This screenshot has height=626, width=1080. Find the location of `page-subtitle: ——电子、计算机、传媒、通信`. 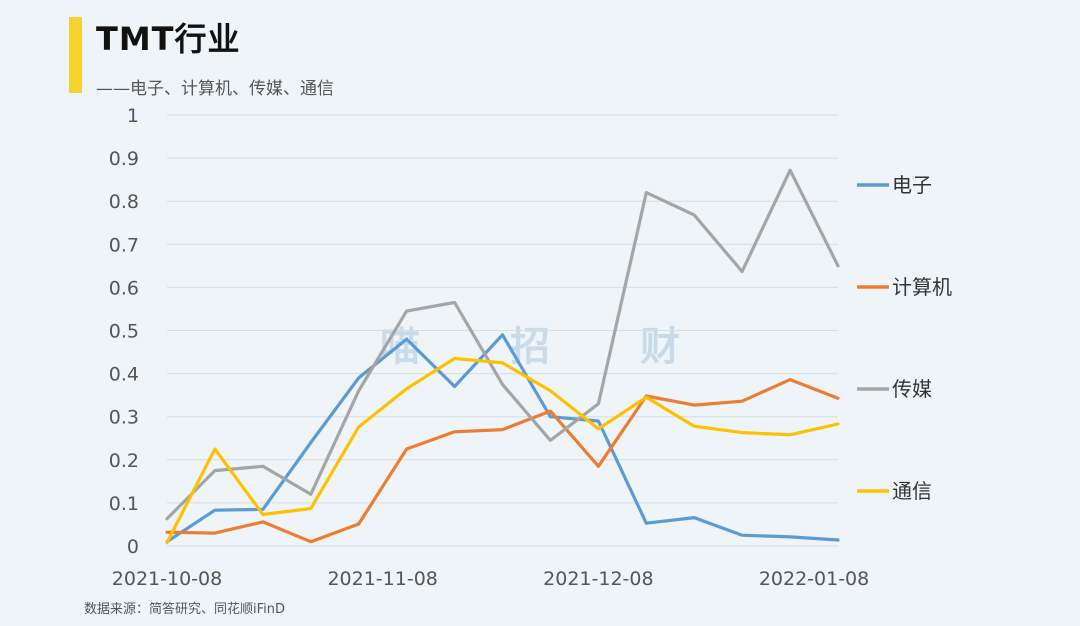

page-subtitle: ——电子、计算机、传媒、通信 is located at coordinates (215, 89).